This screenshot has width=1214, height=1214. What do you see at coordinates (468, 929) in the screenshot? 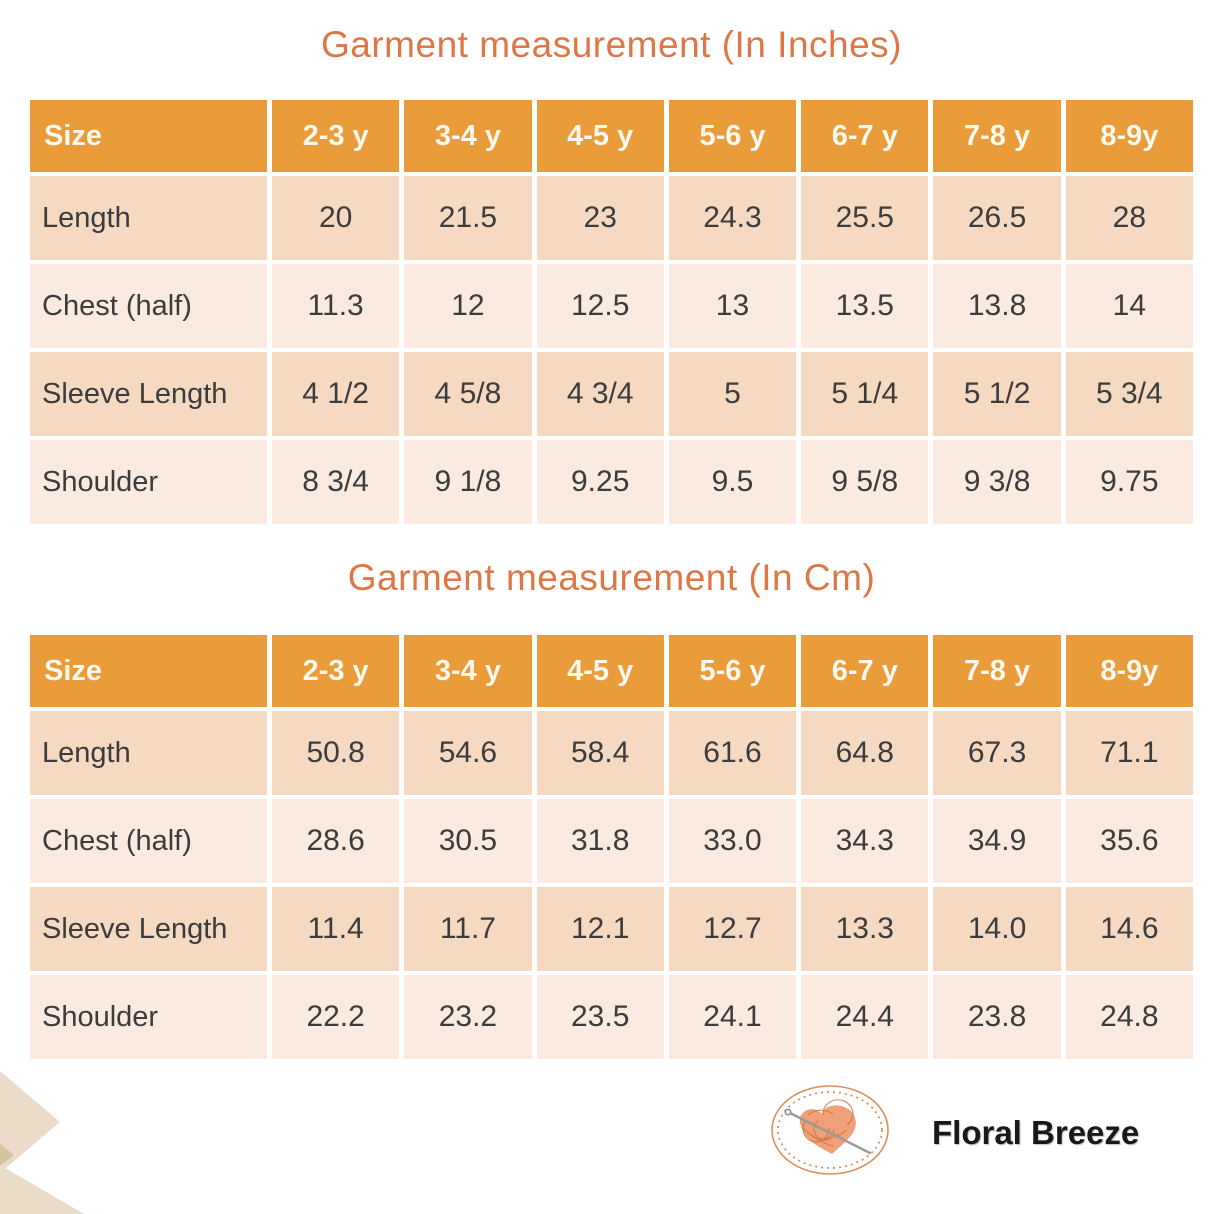
I see `value-sleeve-length-3-4-y: 11.7` at bounding box center [468, 929].